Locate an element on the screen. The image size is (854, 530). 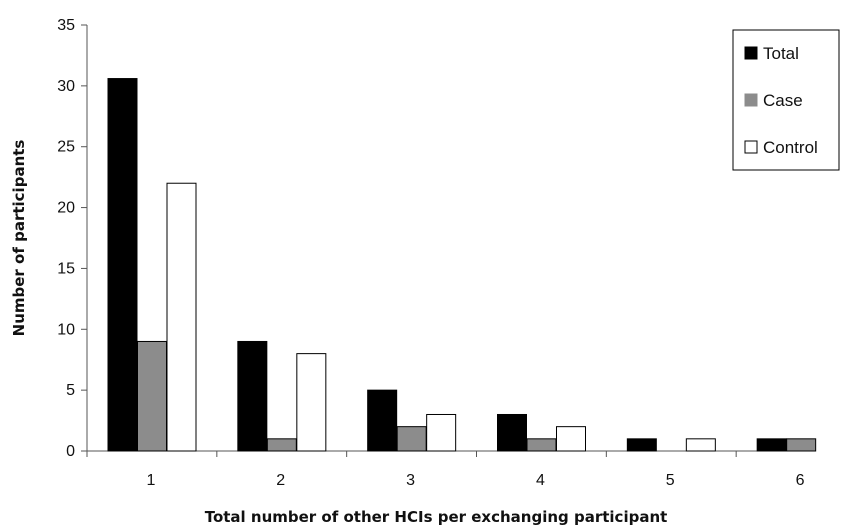
legend-label-case: Case is located at coordinates (783, 100).